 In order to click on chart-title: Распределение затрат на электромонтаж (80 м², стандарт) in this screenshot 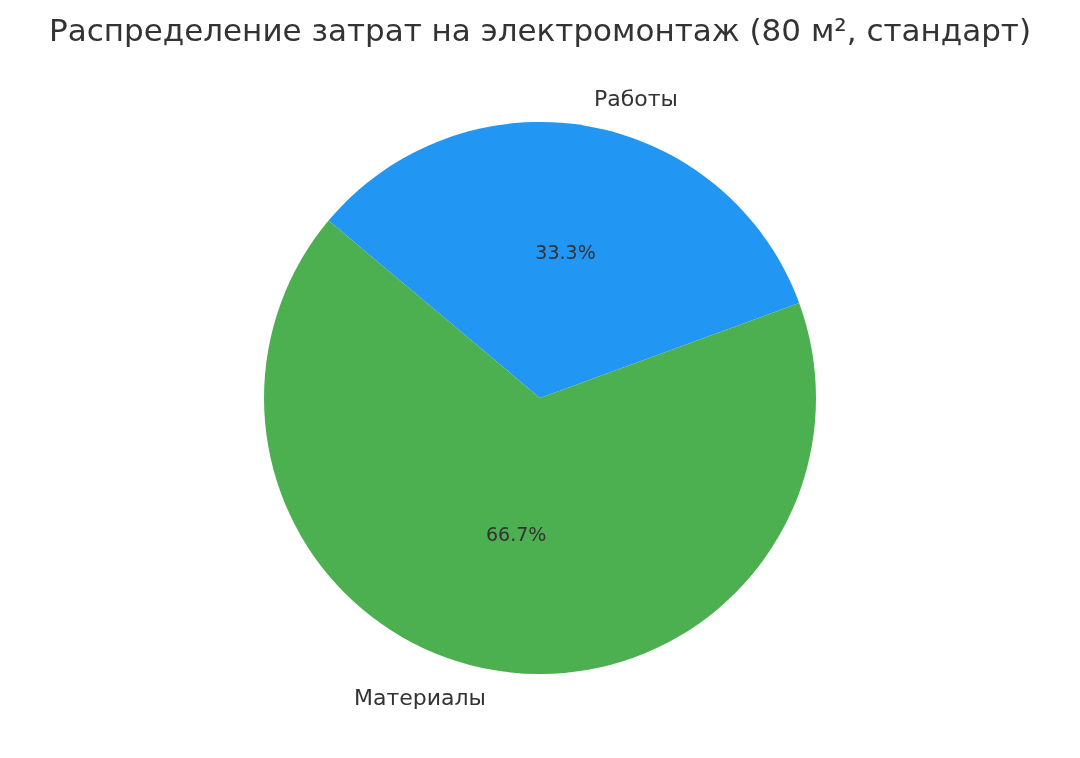, I will do `click(540, 29)`.